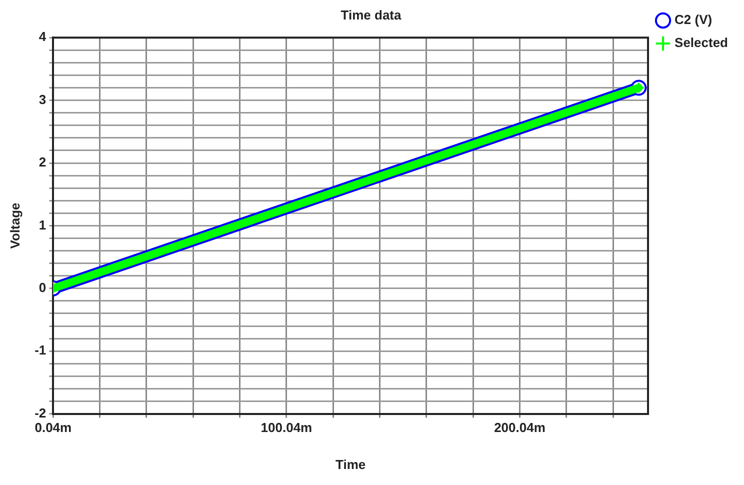  What do you see at coordinates (701, 42) in the screenshot?
I see `legend-label: Selected` at bounding box center [701, 42].